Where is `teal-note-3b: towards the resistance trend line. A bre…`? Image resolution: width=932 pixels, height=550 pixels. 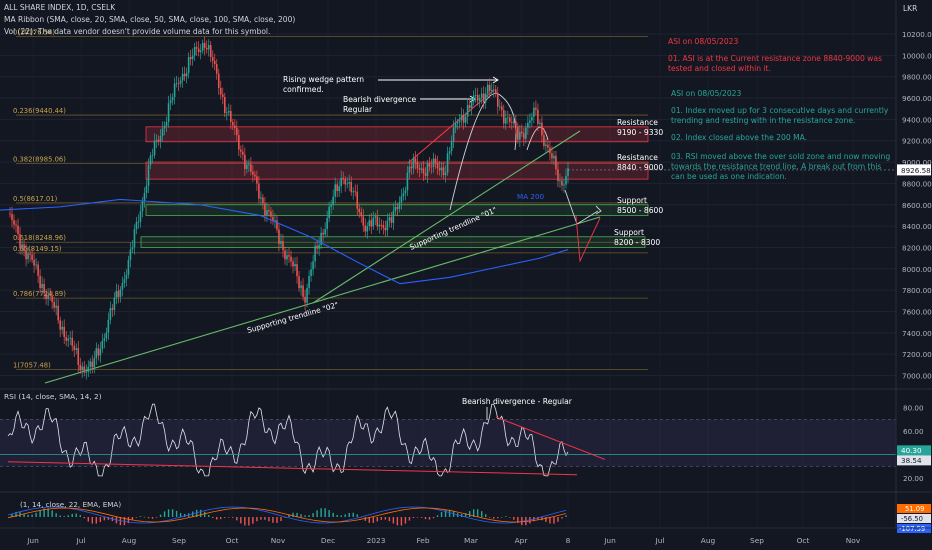
teal-note-3b: towards the resistance trend line. A bre… is located at coordinates (776, 166).